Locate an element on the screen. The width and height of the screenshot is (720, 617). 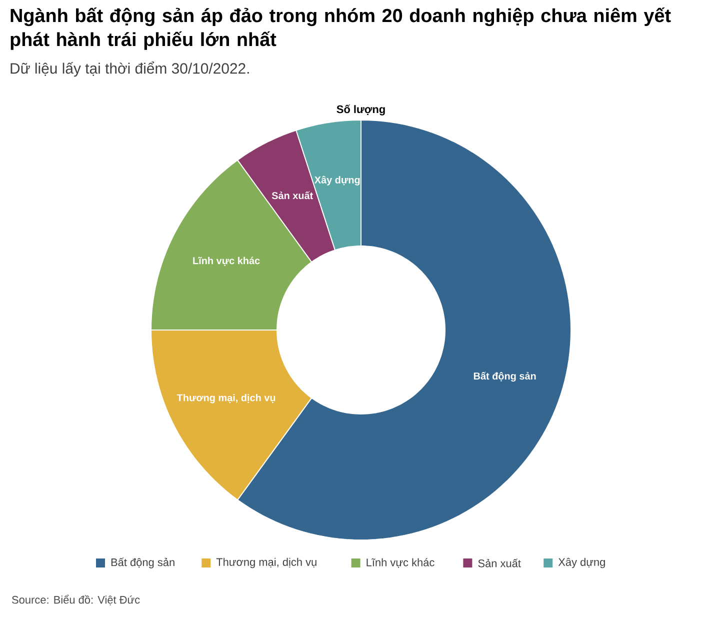
legend-label: Xây dựng is located at coordinates (581, 563).